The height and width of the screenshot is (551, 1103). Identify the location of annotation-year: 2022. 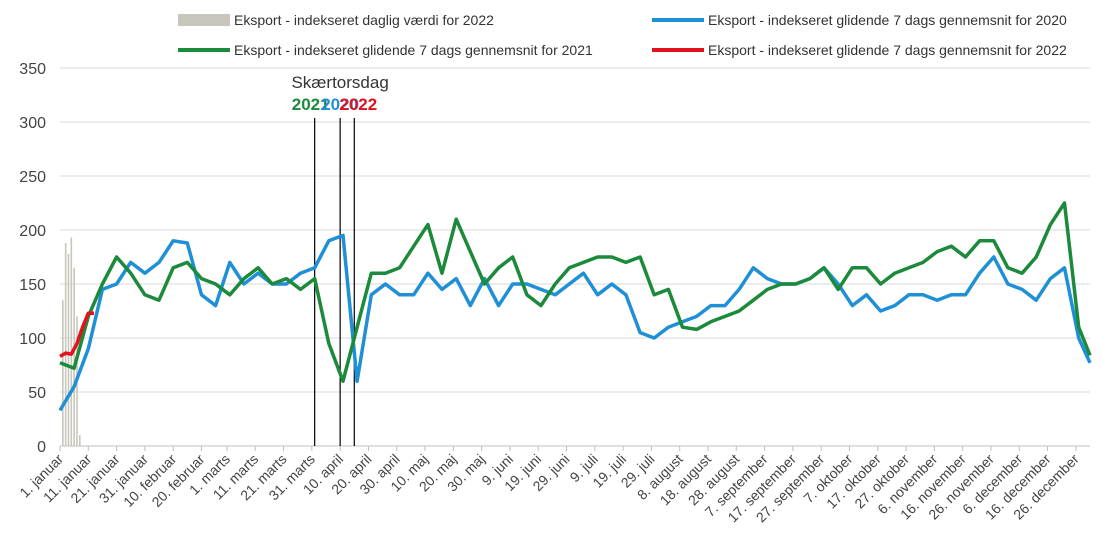
(358, 104).